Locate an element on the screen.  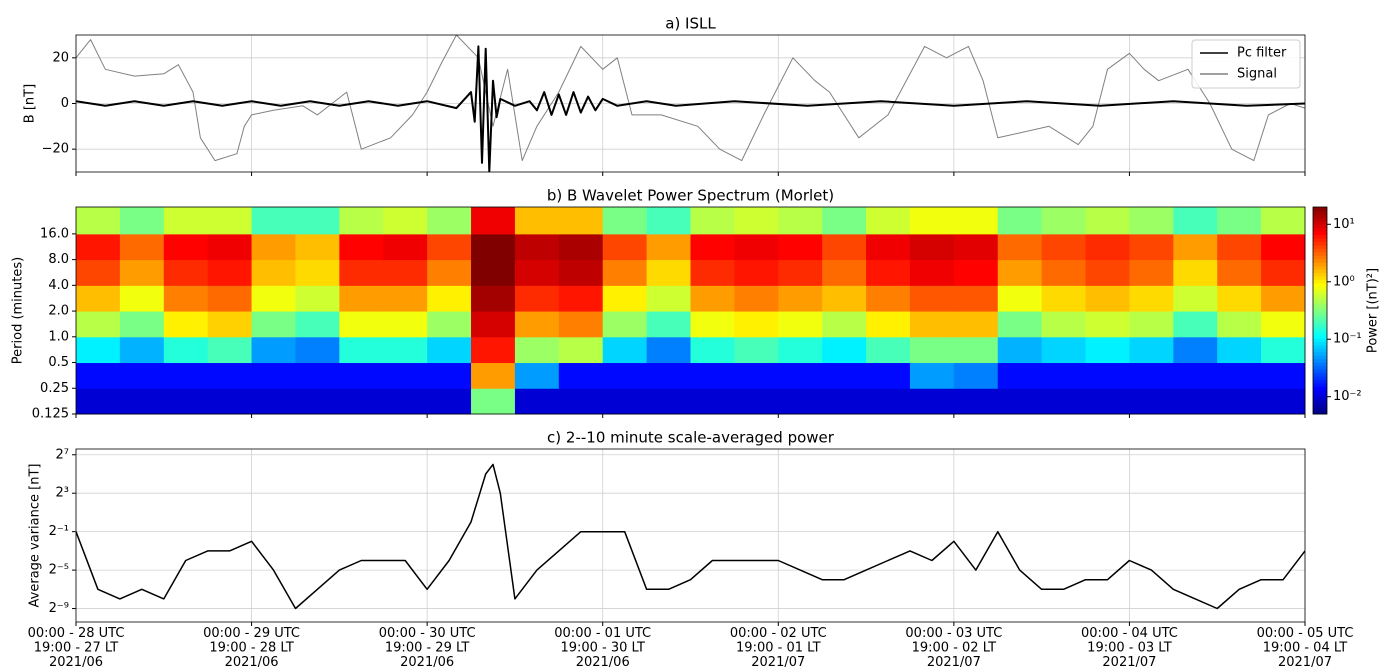
y-tick-label: 8.0 is located at coordinates (58, 259).